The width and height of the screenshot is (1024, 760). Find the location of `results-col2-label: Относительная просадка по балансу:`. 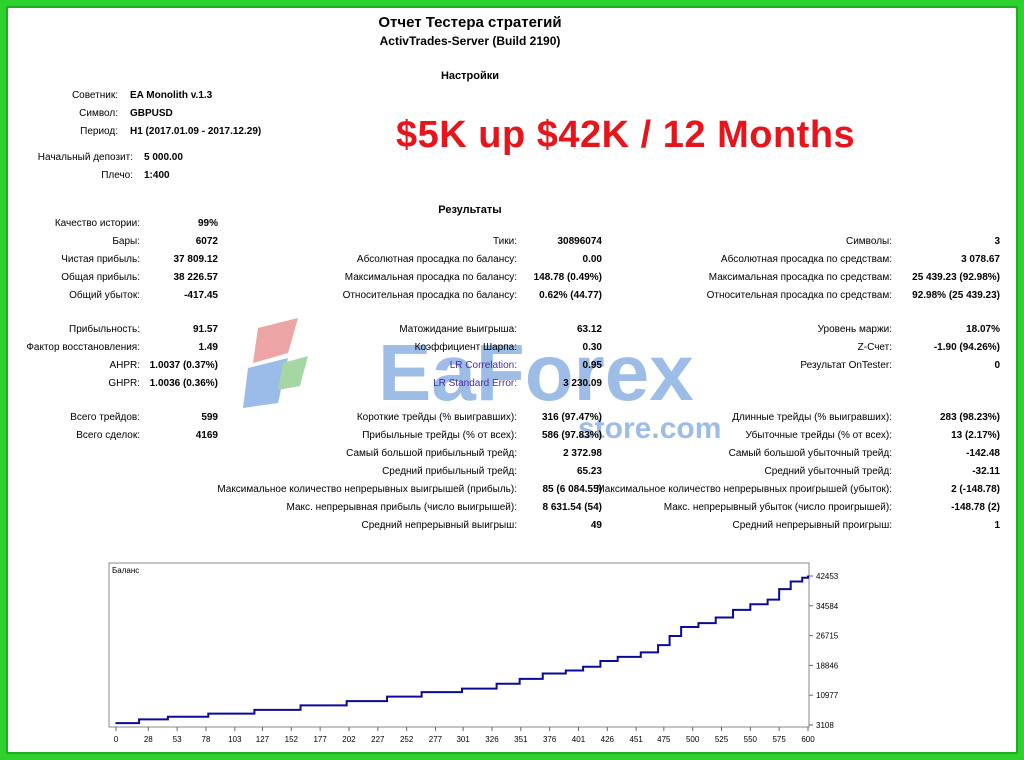

results-col2-label: Относительная просадка по балансу: is located at coordinates (429, 295).